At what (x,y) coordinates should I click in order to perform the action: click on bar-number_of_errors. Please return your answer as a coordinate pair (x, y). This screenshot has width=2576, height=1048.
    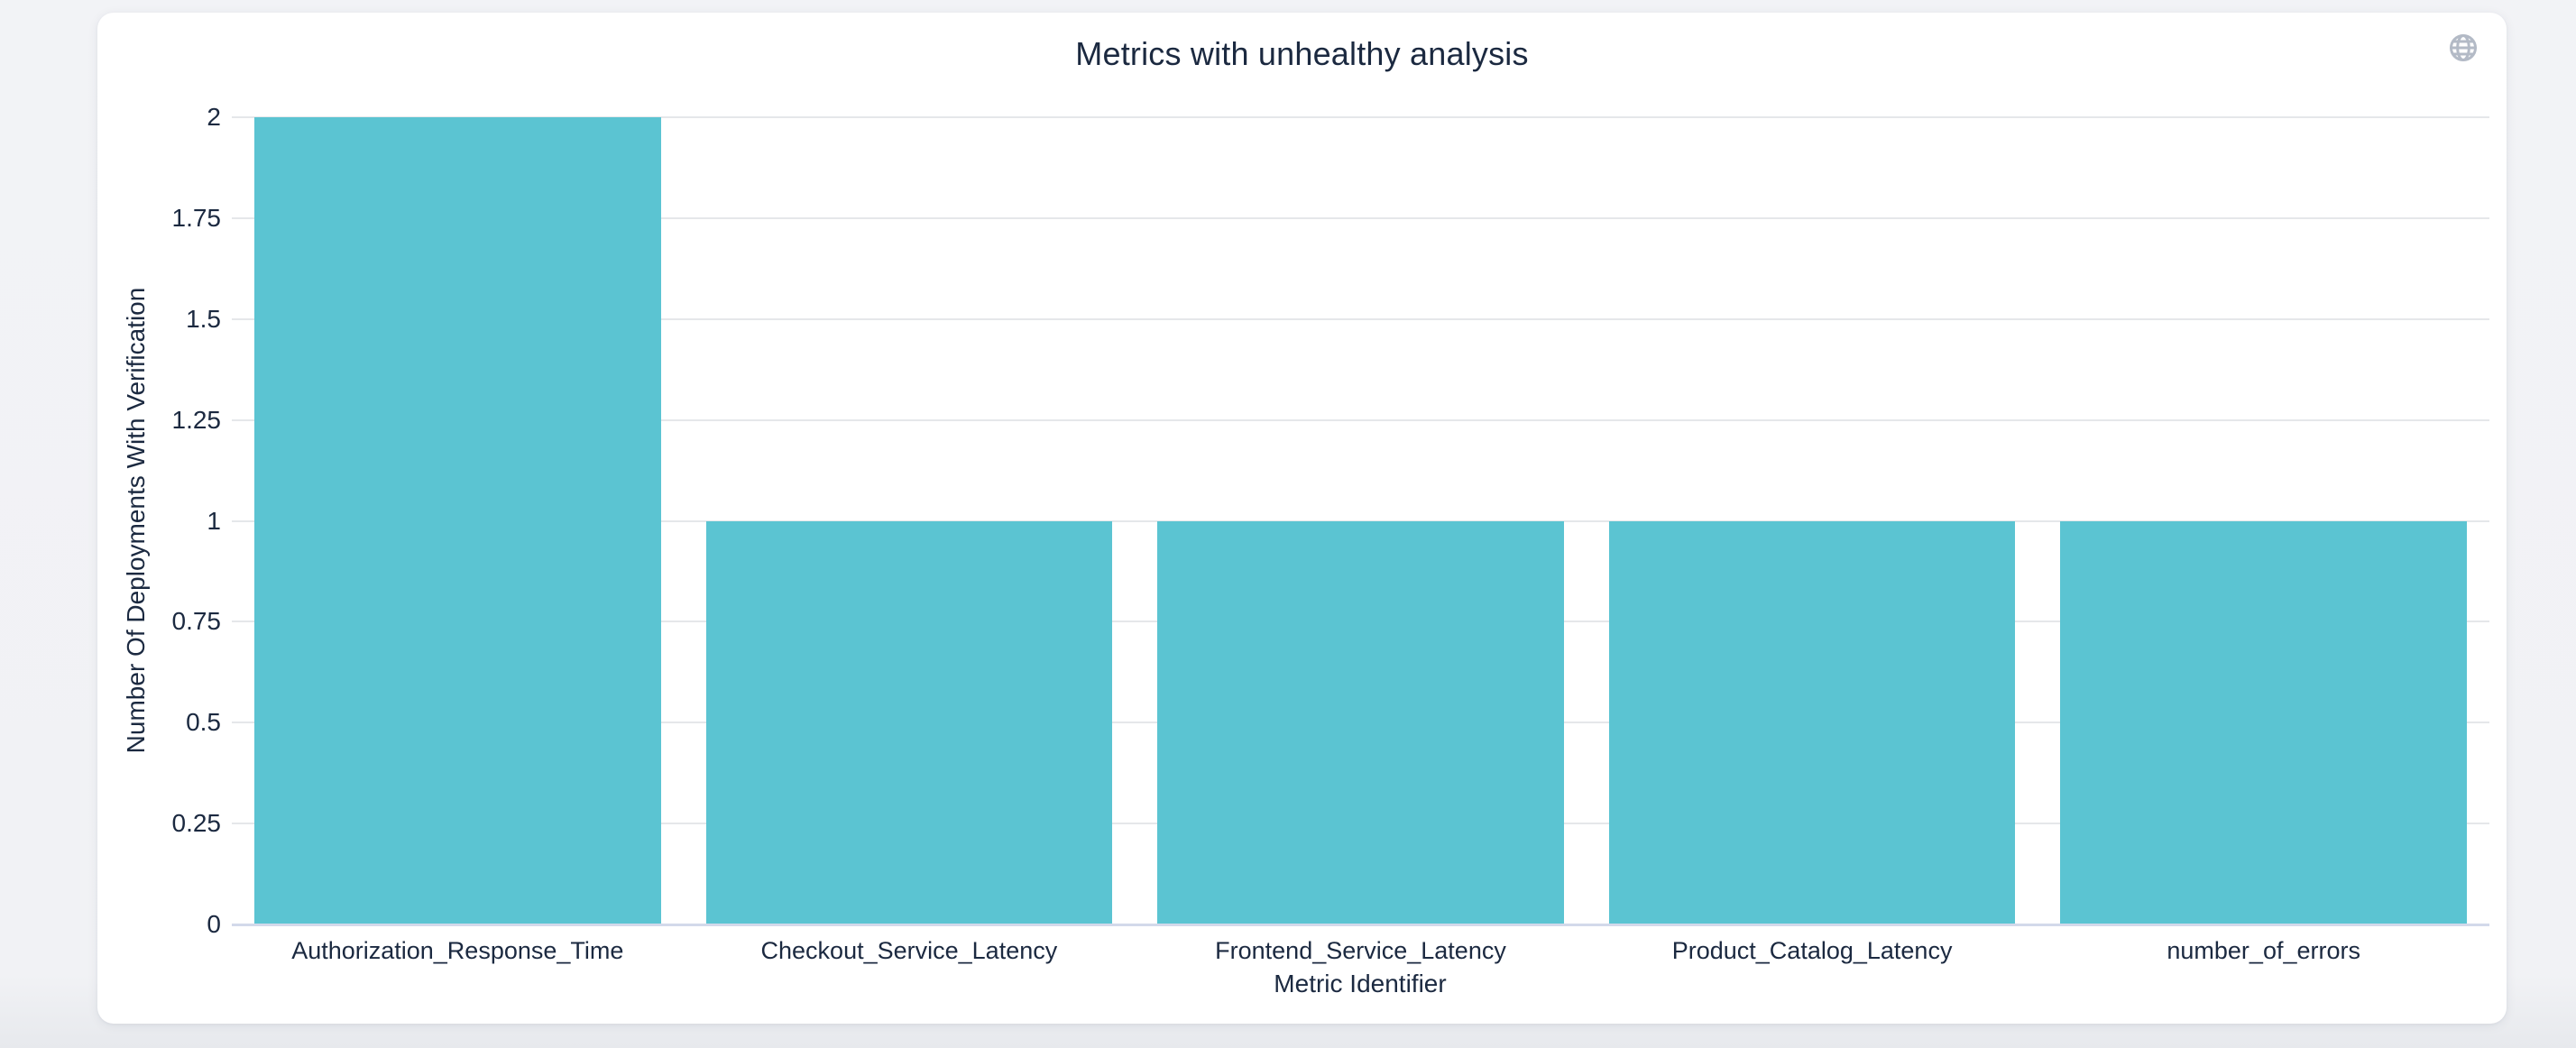
    Looking at the image, I should click on (2264, 722).